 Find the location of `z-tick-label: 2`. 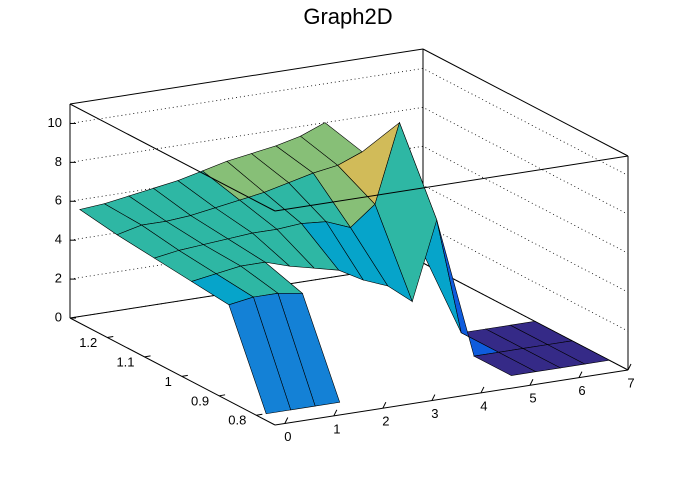

z-tick-label: 2 is located at coordinates (58, 278).